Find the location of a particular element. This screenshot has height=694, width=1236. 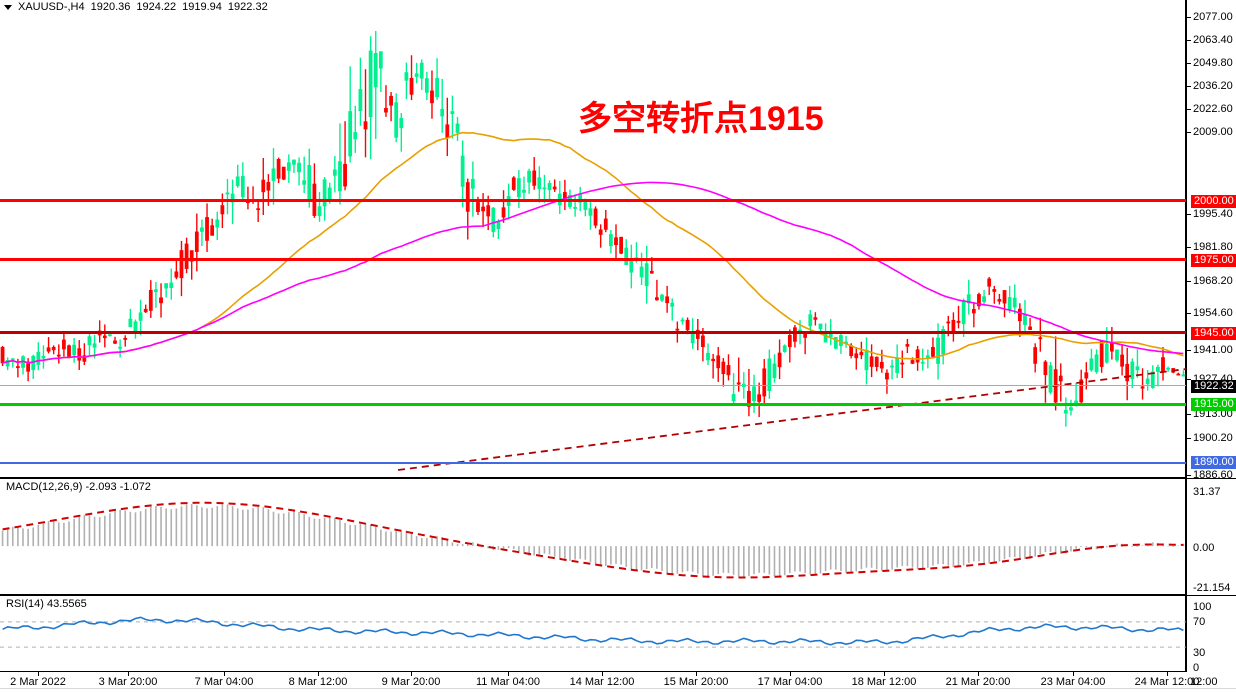

indicator-tick-label: 100 is located at coordinates (1202, 607).